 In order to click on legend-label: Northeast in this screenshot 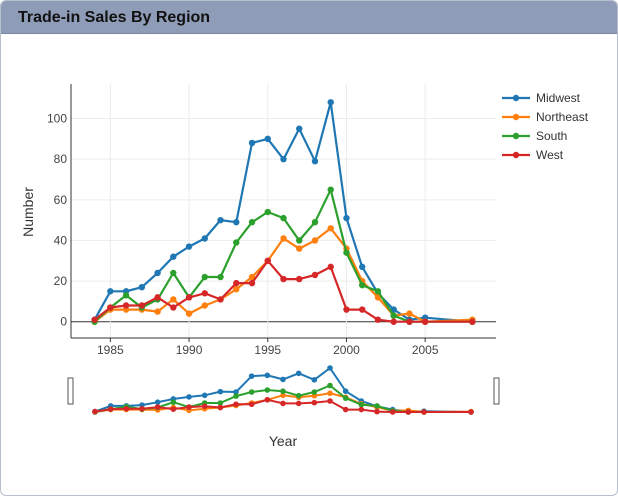, I will do `click(562, 117)`.